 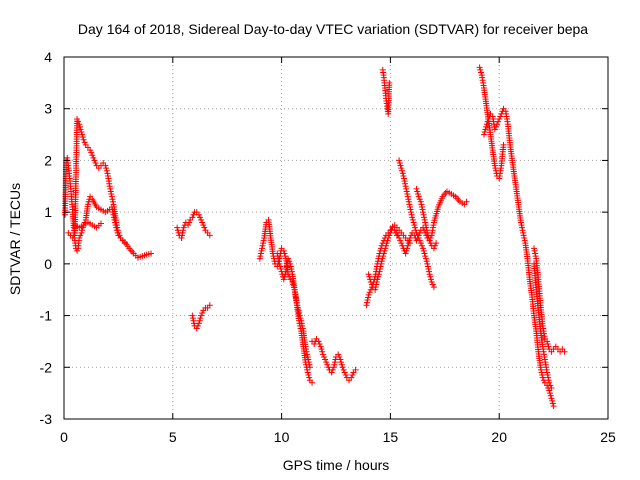 I want to click on y-axis-label: SDTVAR / TECUs, so click(x=15, y=239).